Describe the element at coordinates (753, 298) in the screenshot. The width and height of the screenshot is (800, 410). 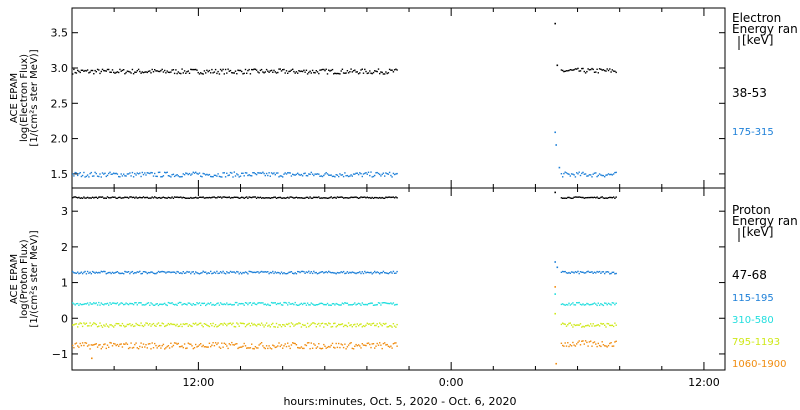
I see `legend-entry: 115-195` at that location.